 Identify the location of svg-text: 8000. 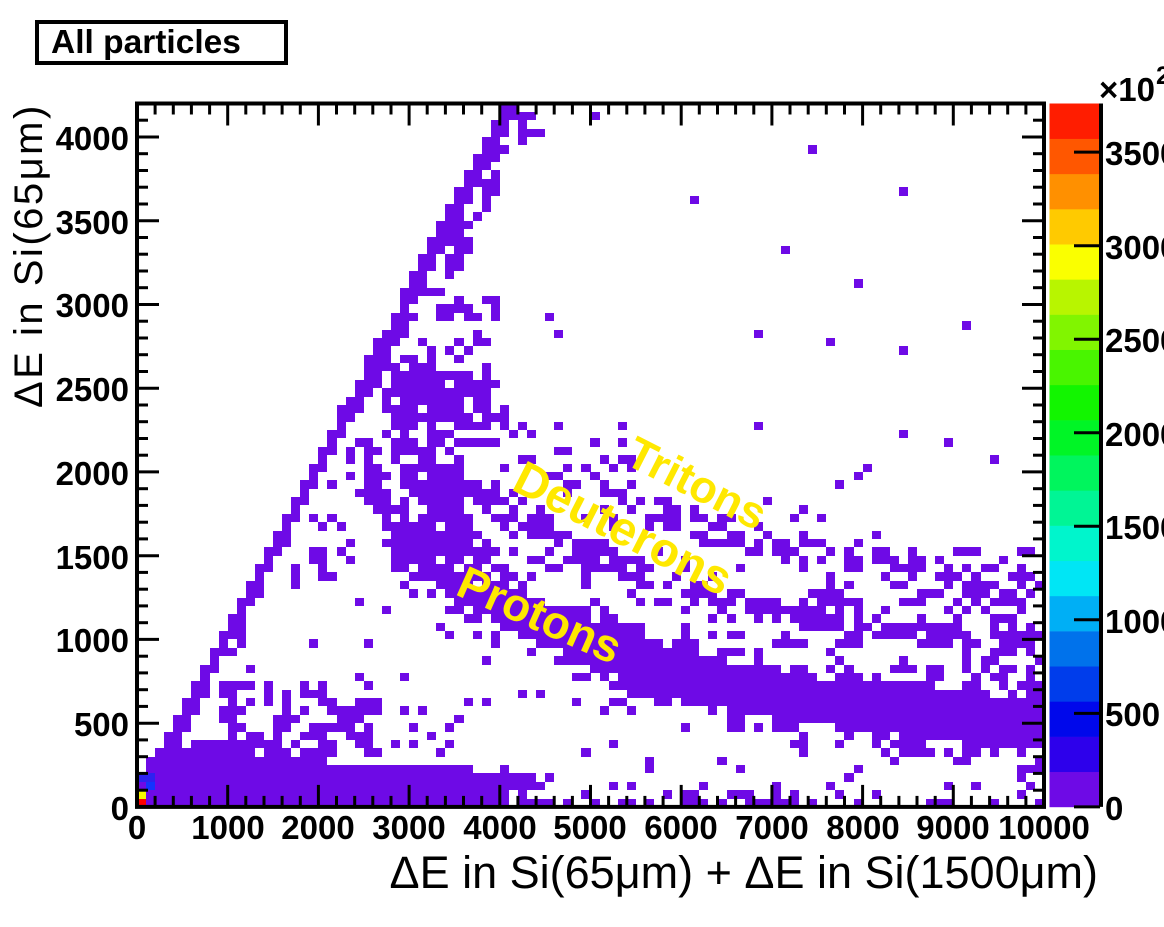
(862, 827).